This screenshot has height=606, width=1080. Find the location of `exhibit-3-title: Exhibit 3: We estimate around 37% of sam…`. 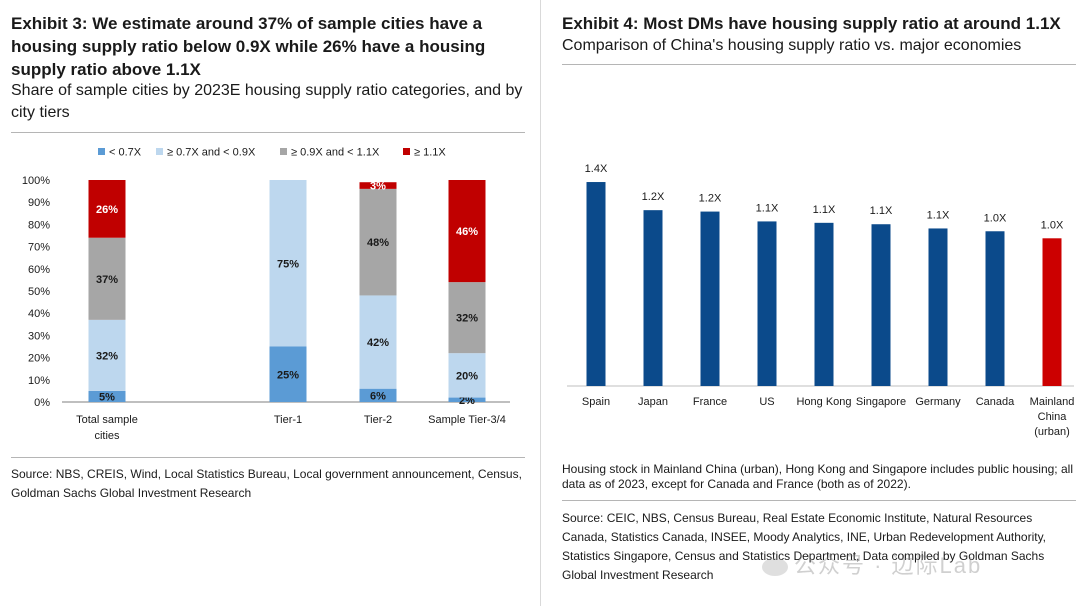

exhibit-3-title: Exhibit 3: We estimate around 37% of sam… is located at coordinates (248, 46).